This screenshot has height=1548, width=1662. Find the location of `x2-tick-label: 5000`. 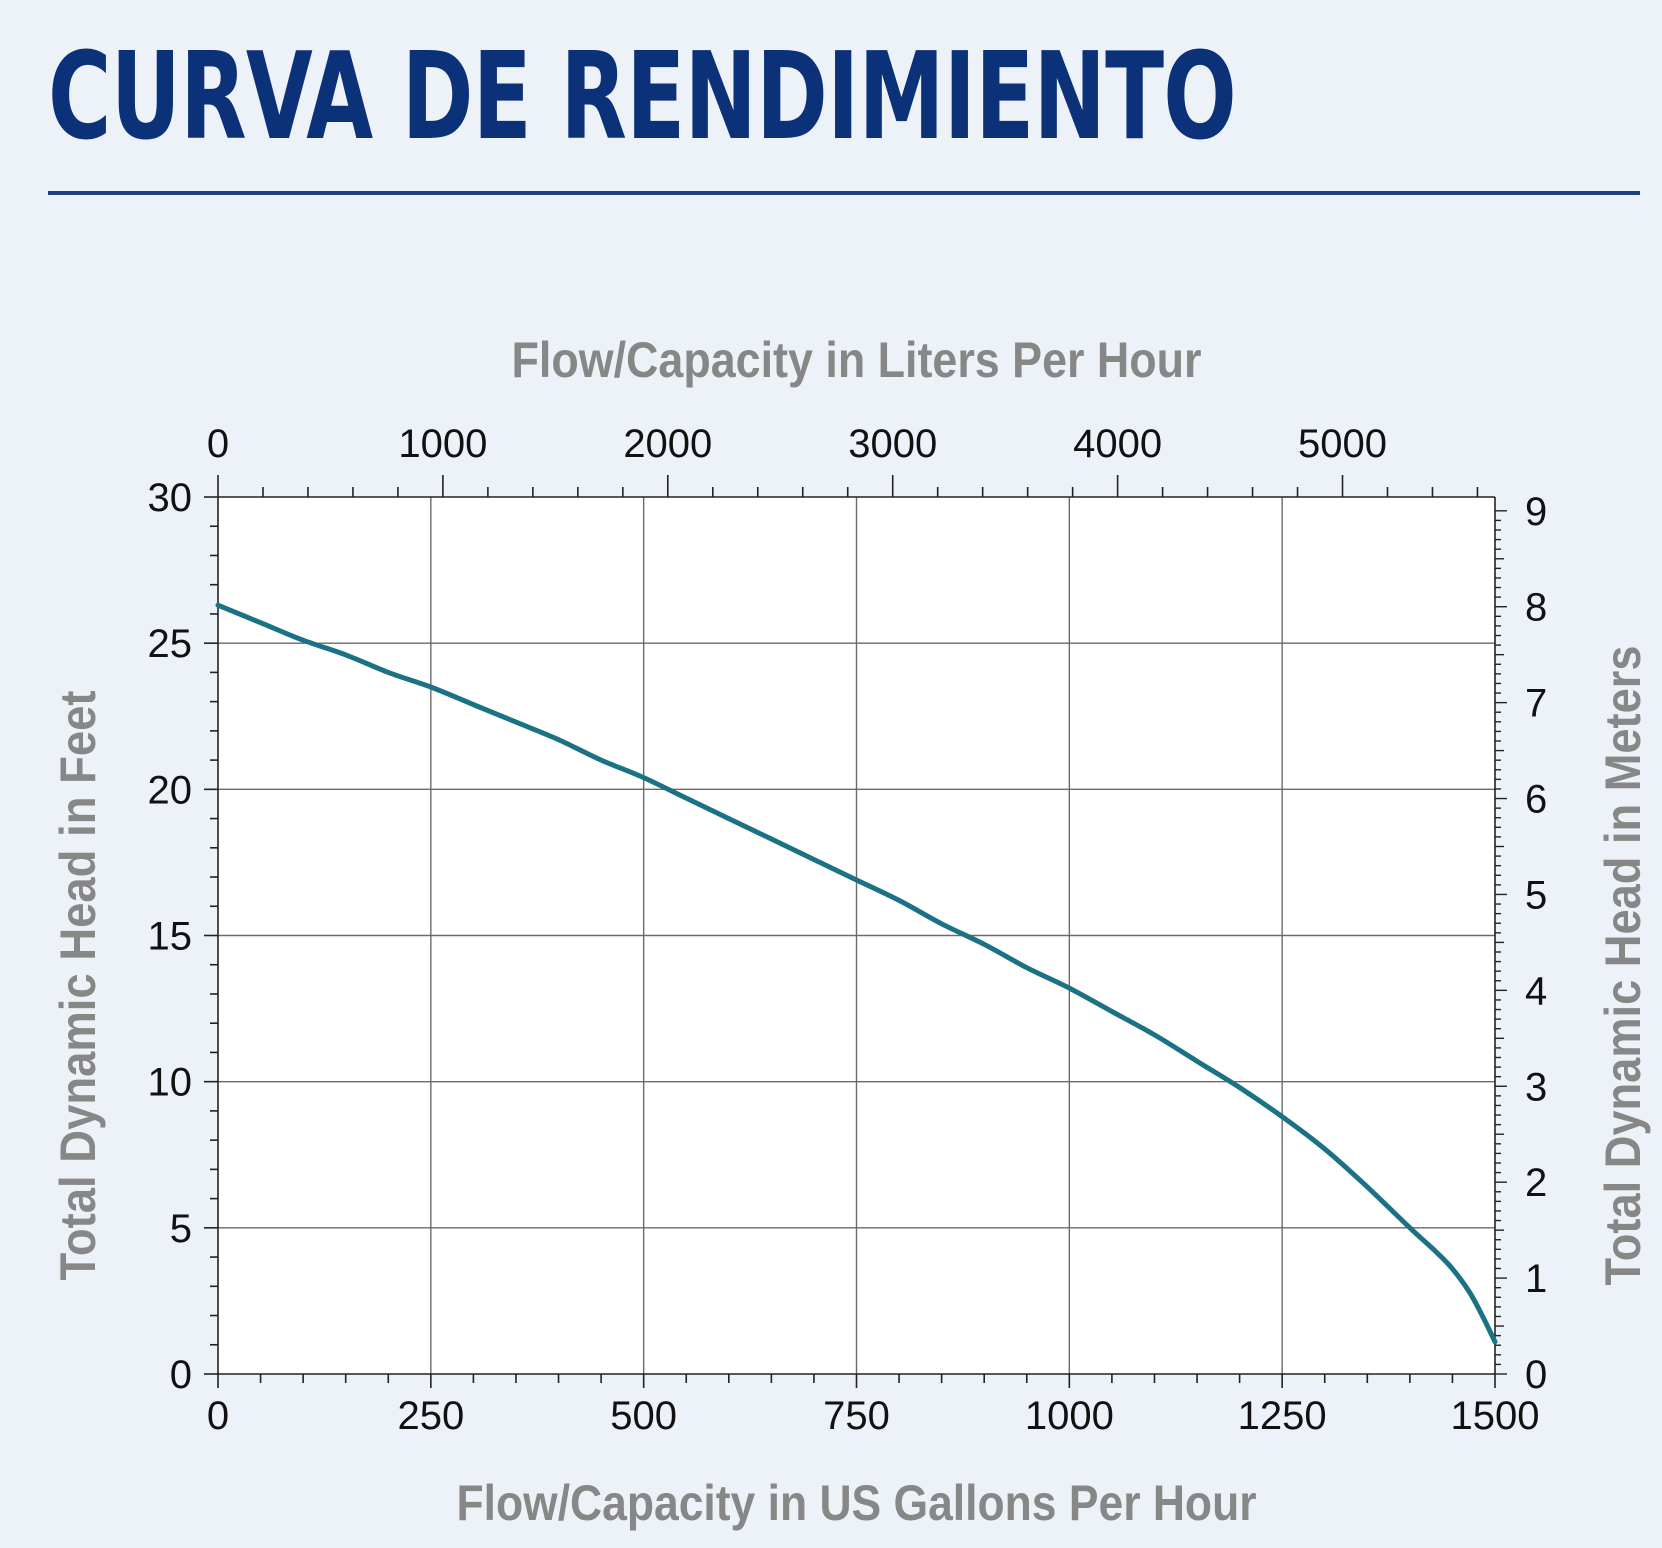

x2-tick-label: 5000 is located at coordinates (1342, 444).